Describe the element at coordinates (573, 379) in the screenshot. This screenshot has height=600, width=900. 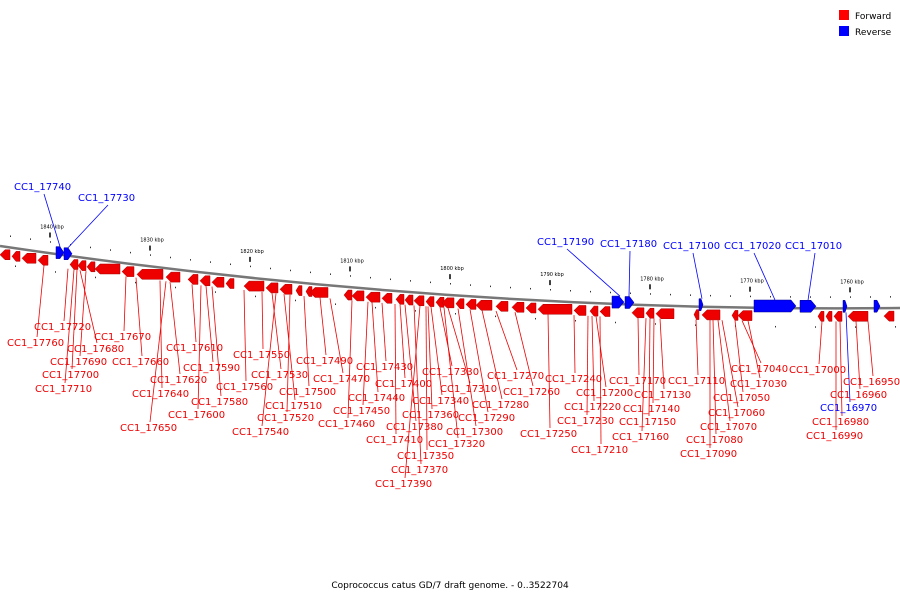
I see `gene-label: CC1_17240` at that location.